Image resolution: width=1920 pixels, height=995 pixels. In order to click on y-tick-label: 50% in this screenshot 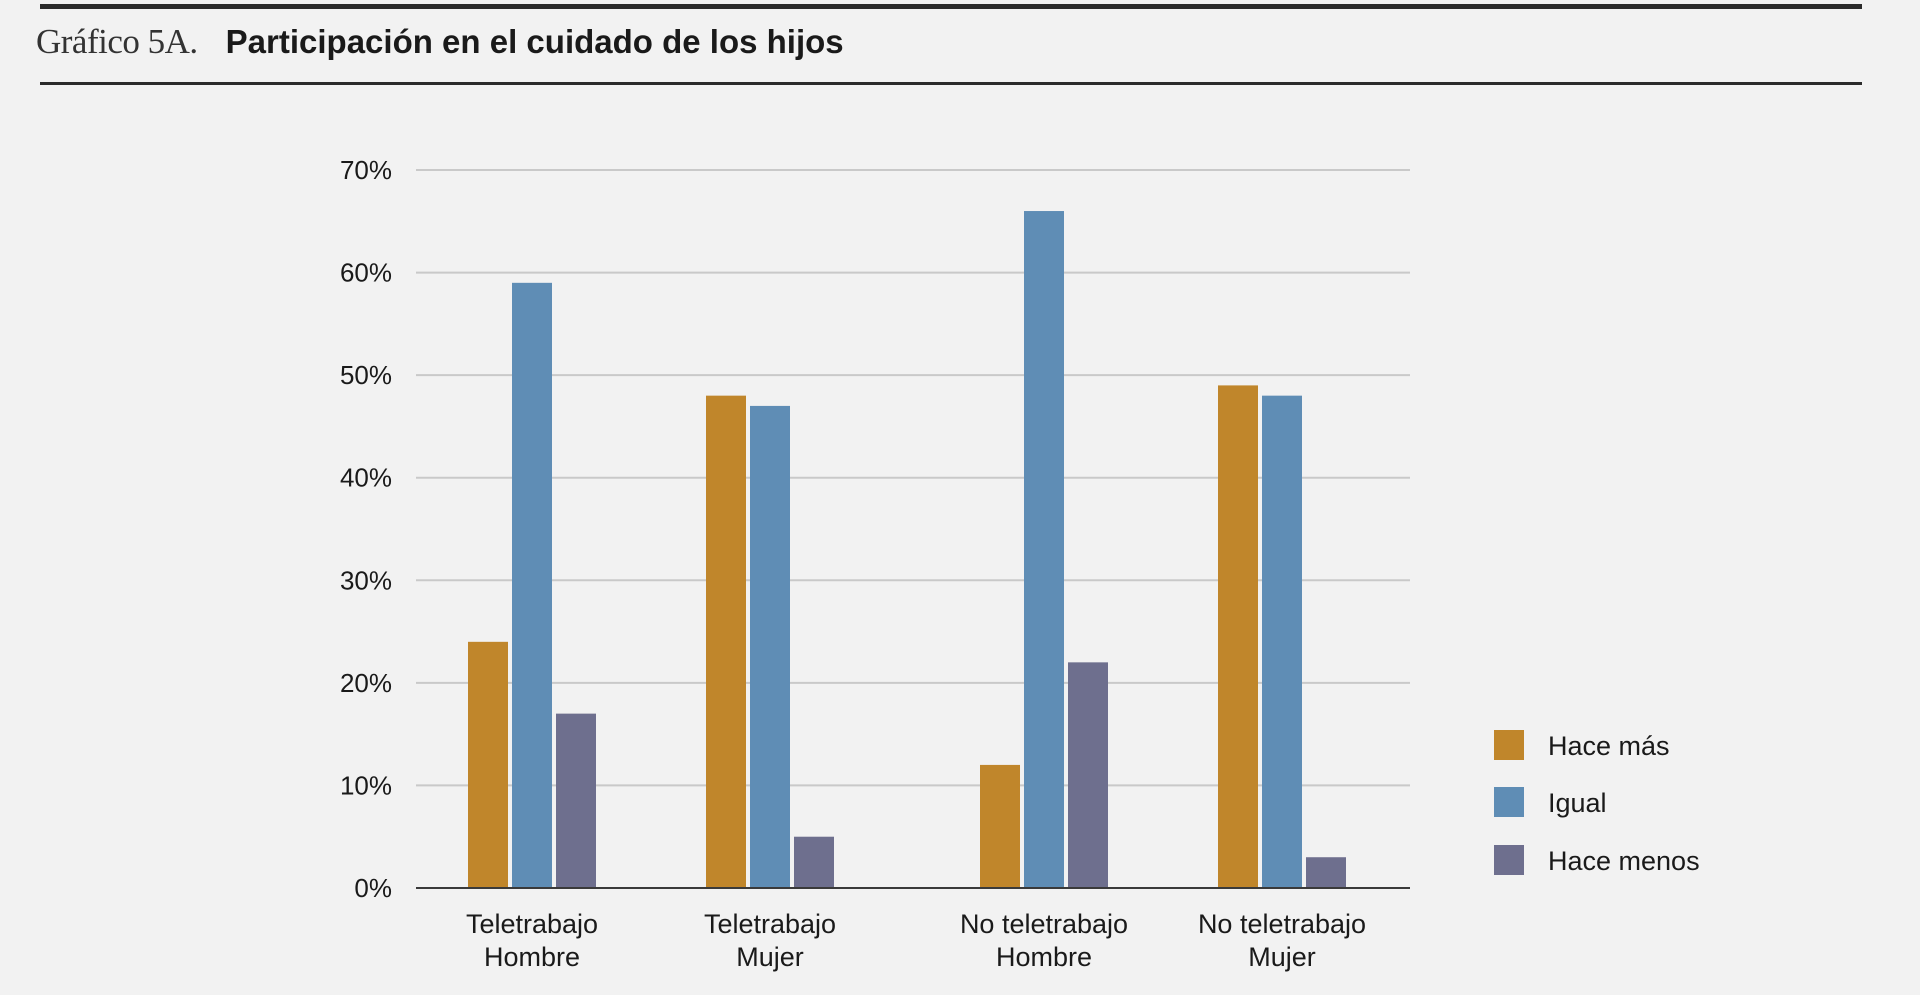, I will do `click(366, 375)`.